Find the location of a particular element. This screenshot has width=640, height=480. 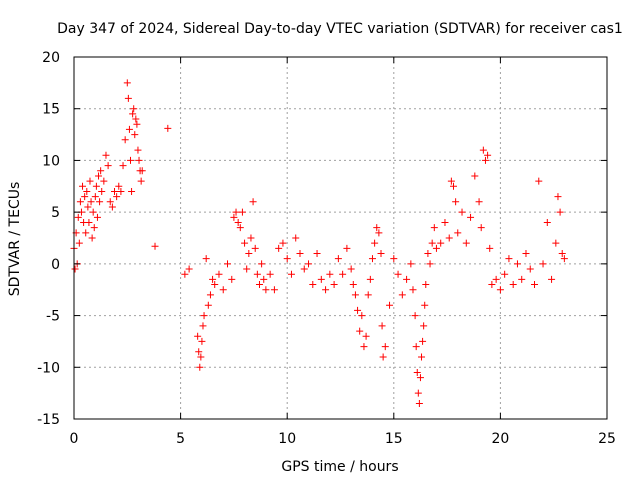

y-tick-label: 15 is located at coordinates (51, 110).